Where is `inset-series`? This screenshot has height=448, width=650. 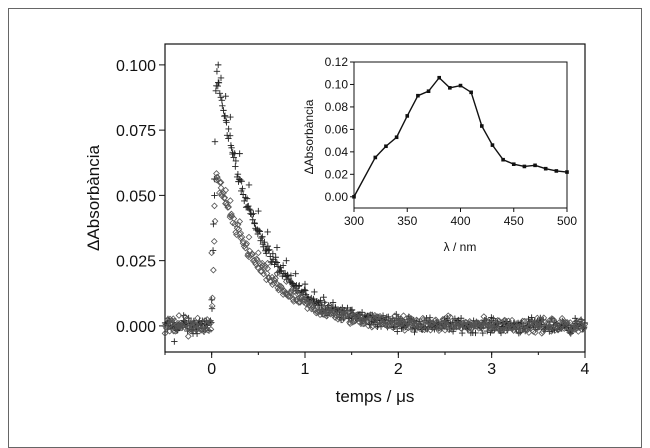
inset-series is located at coordinates (460, 137).